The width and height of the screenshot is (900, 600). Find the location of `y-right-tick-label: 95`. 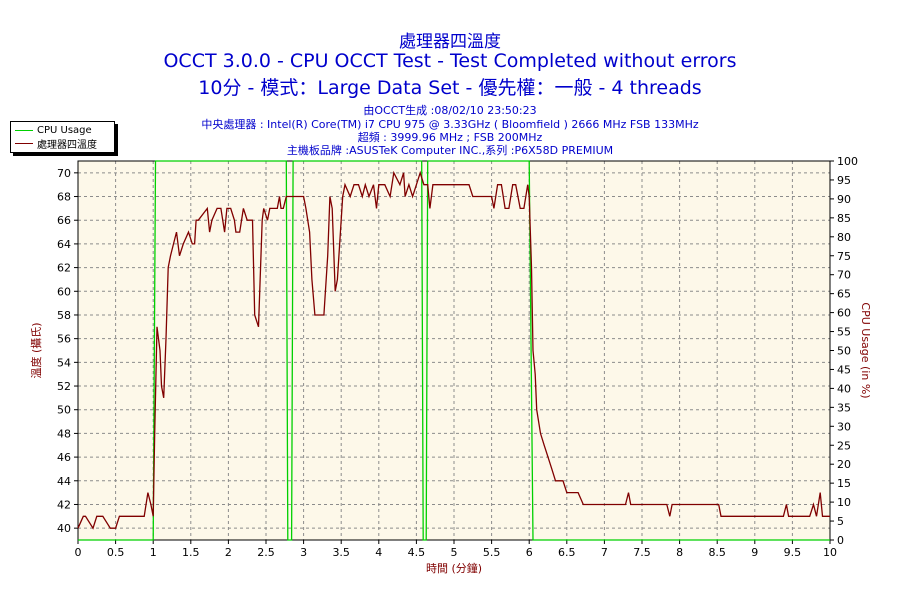

y-right-tick-label: 95 is located at coordinates (844, 180).